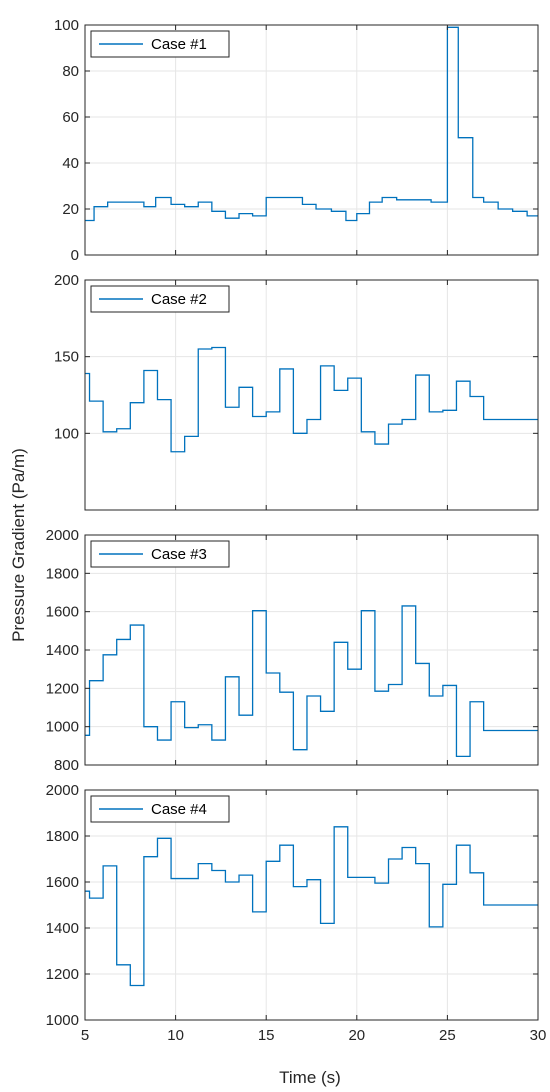 This screenshot has width=550, height=1092. I want to click on legend-label: Case #2, so click(179, 299).